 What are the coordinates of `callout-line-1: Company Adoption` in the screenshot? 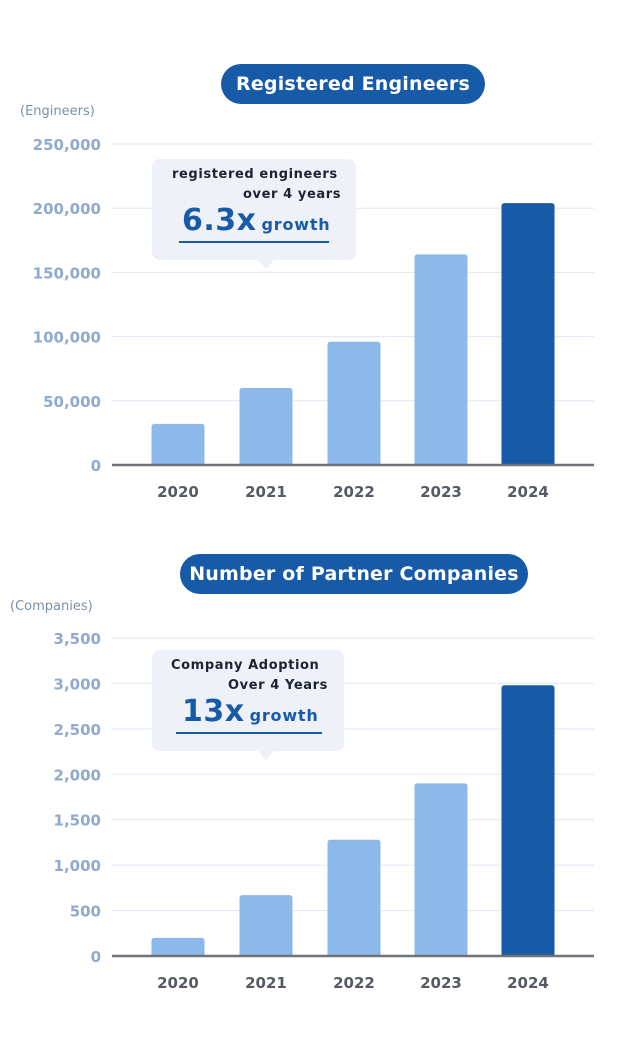 It's located at (245, 665).